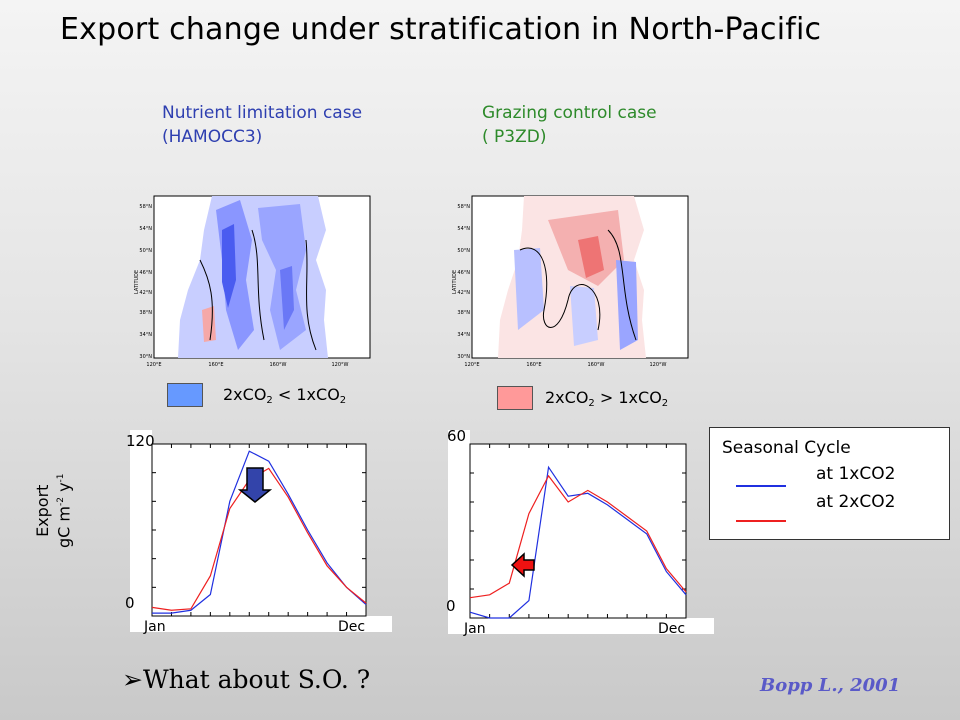  I want to click on red-field, so click(209, 324).